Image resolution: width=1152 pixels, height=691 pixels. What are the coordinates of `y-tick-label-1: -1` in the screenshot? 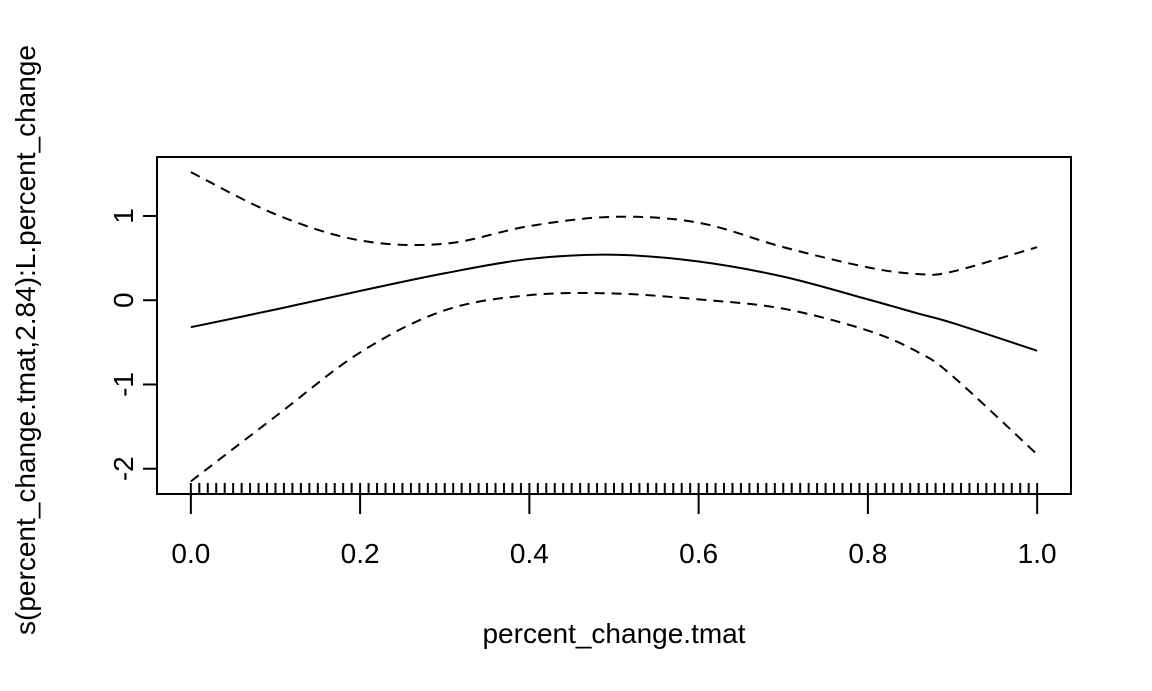 It's located at (123, 384).